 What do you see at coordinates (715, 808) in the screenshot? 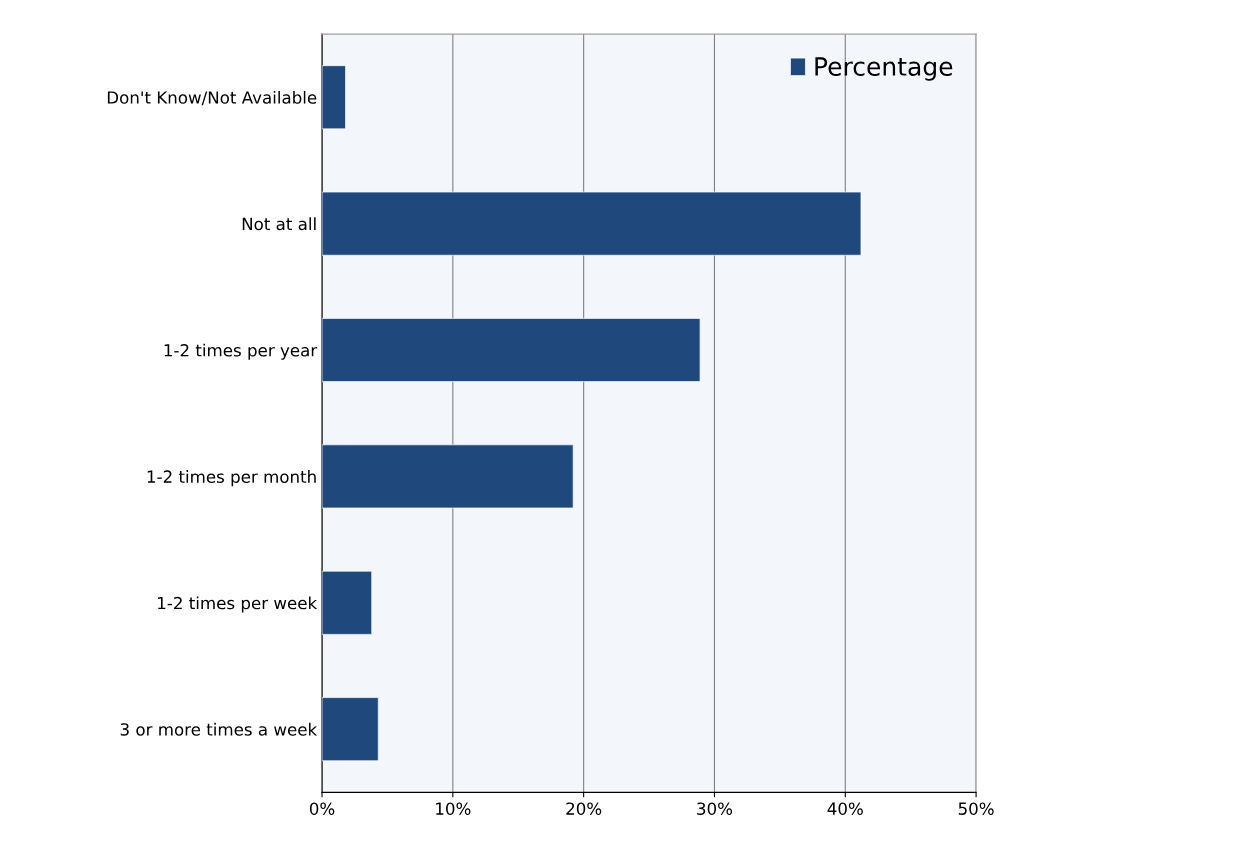
I see `x-tick-label: 30%` at bounding box center [715, 808].